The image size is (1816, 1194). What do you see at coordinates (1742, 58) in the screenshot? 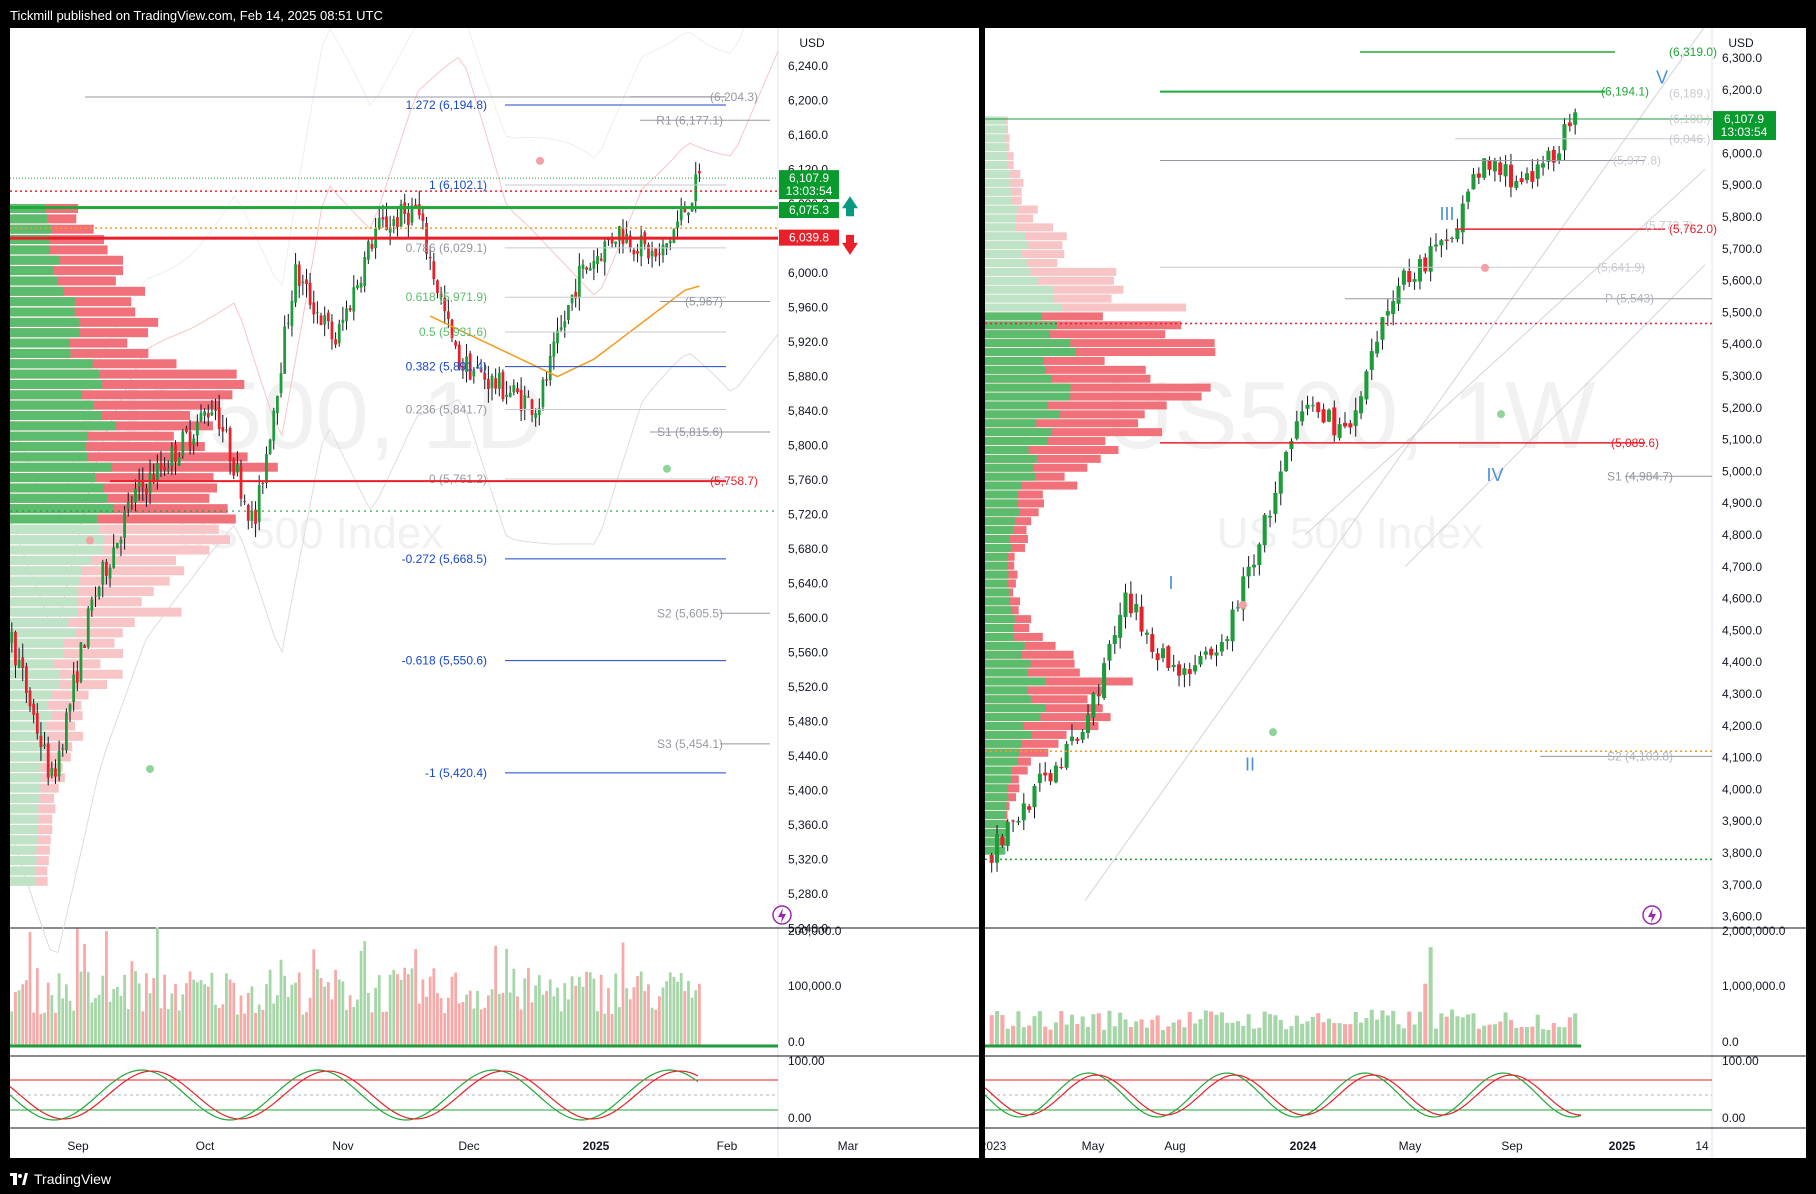
I see `price-tick: 6,300.0` at bounding box center [1742, 58].